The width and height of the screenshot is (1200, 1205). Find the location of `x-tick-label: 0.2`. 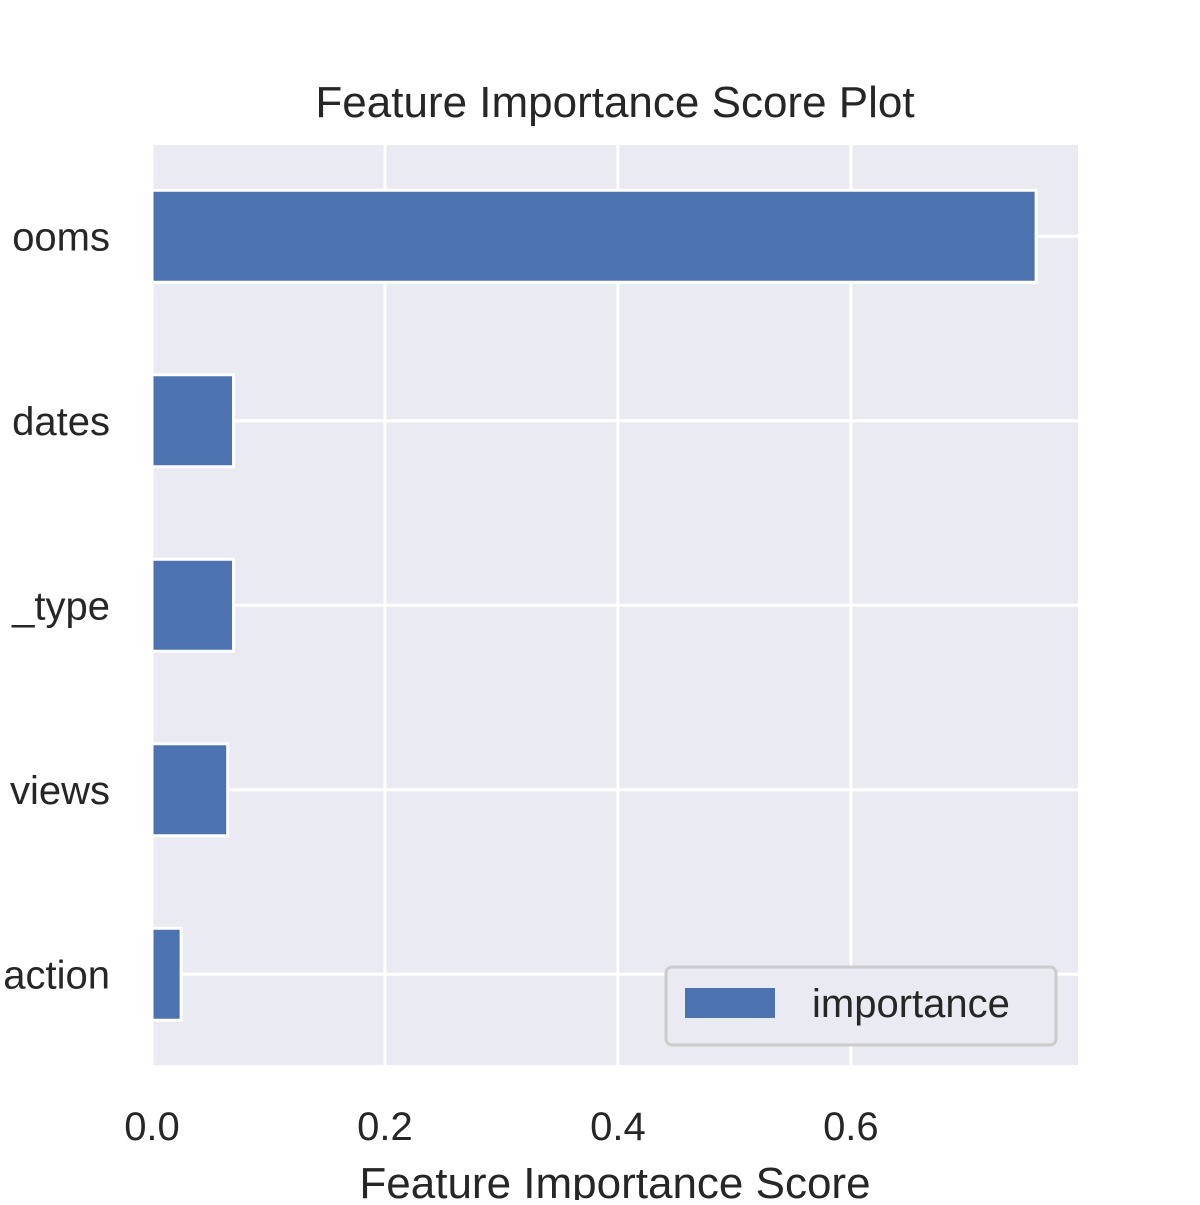

x-tick-label: 0.2 is located at coordinates (385, 1127).